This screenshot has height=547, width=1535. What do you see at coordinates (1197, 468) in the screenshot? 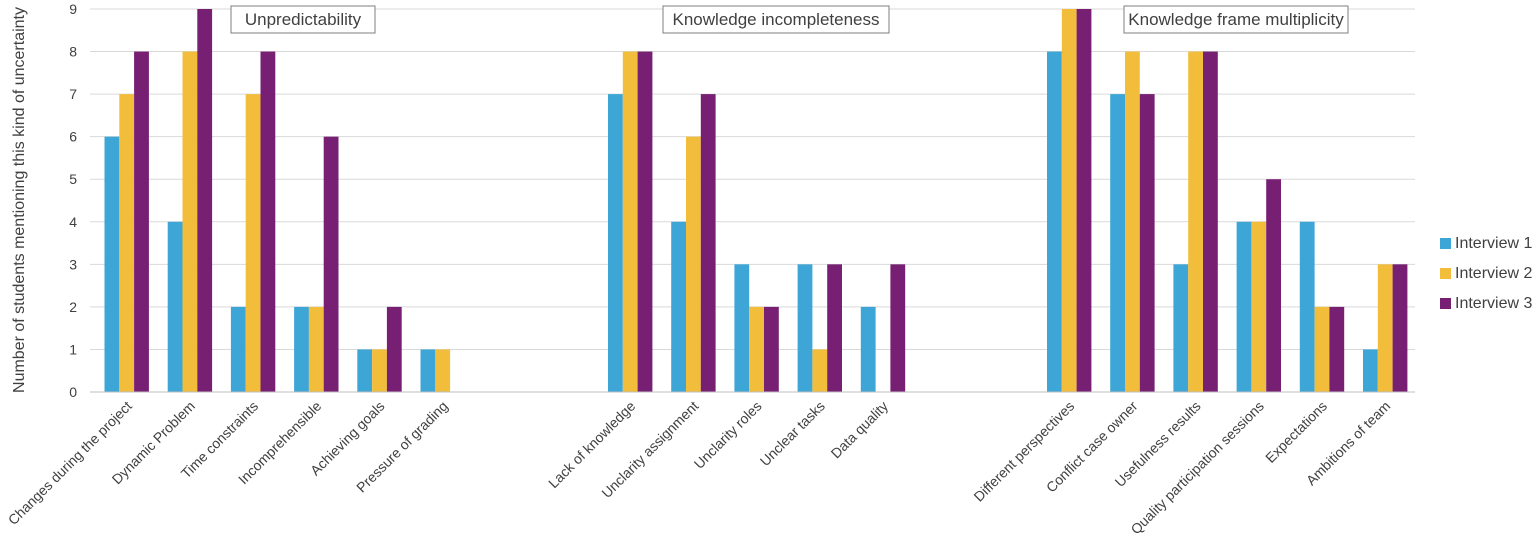
I see `category-label: Quality participation sessions` at bounding box center [1197, 468].